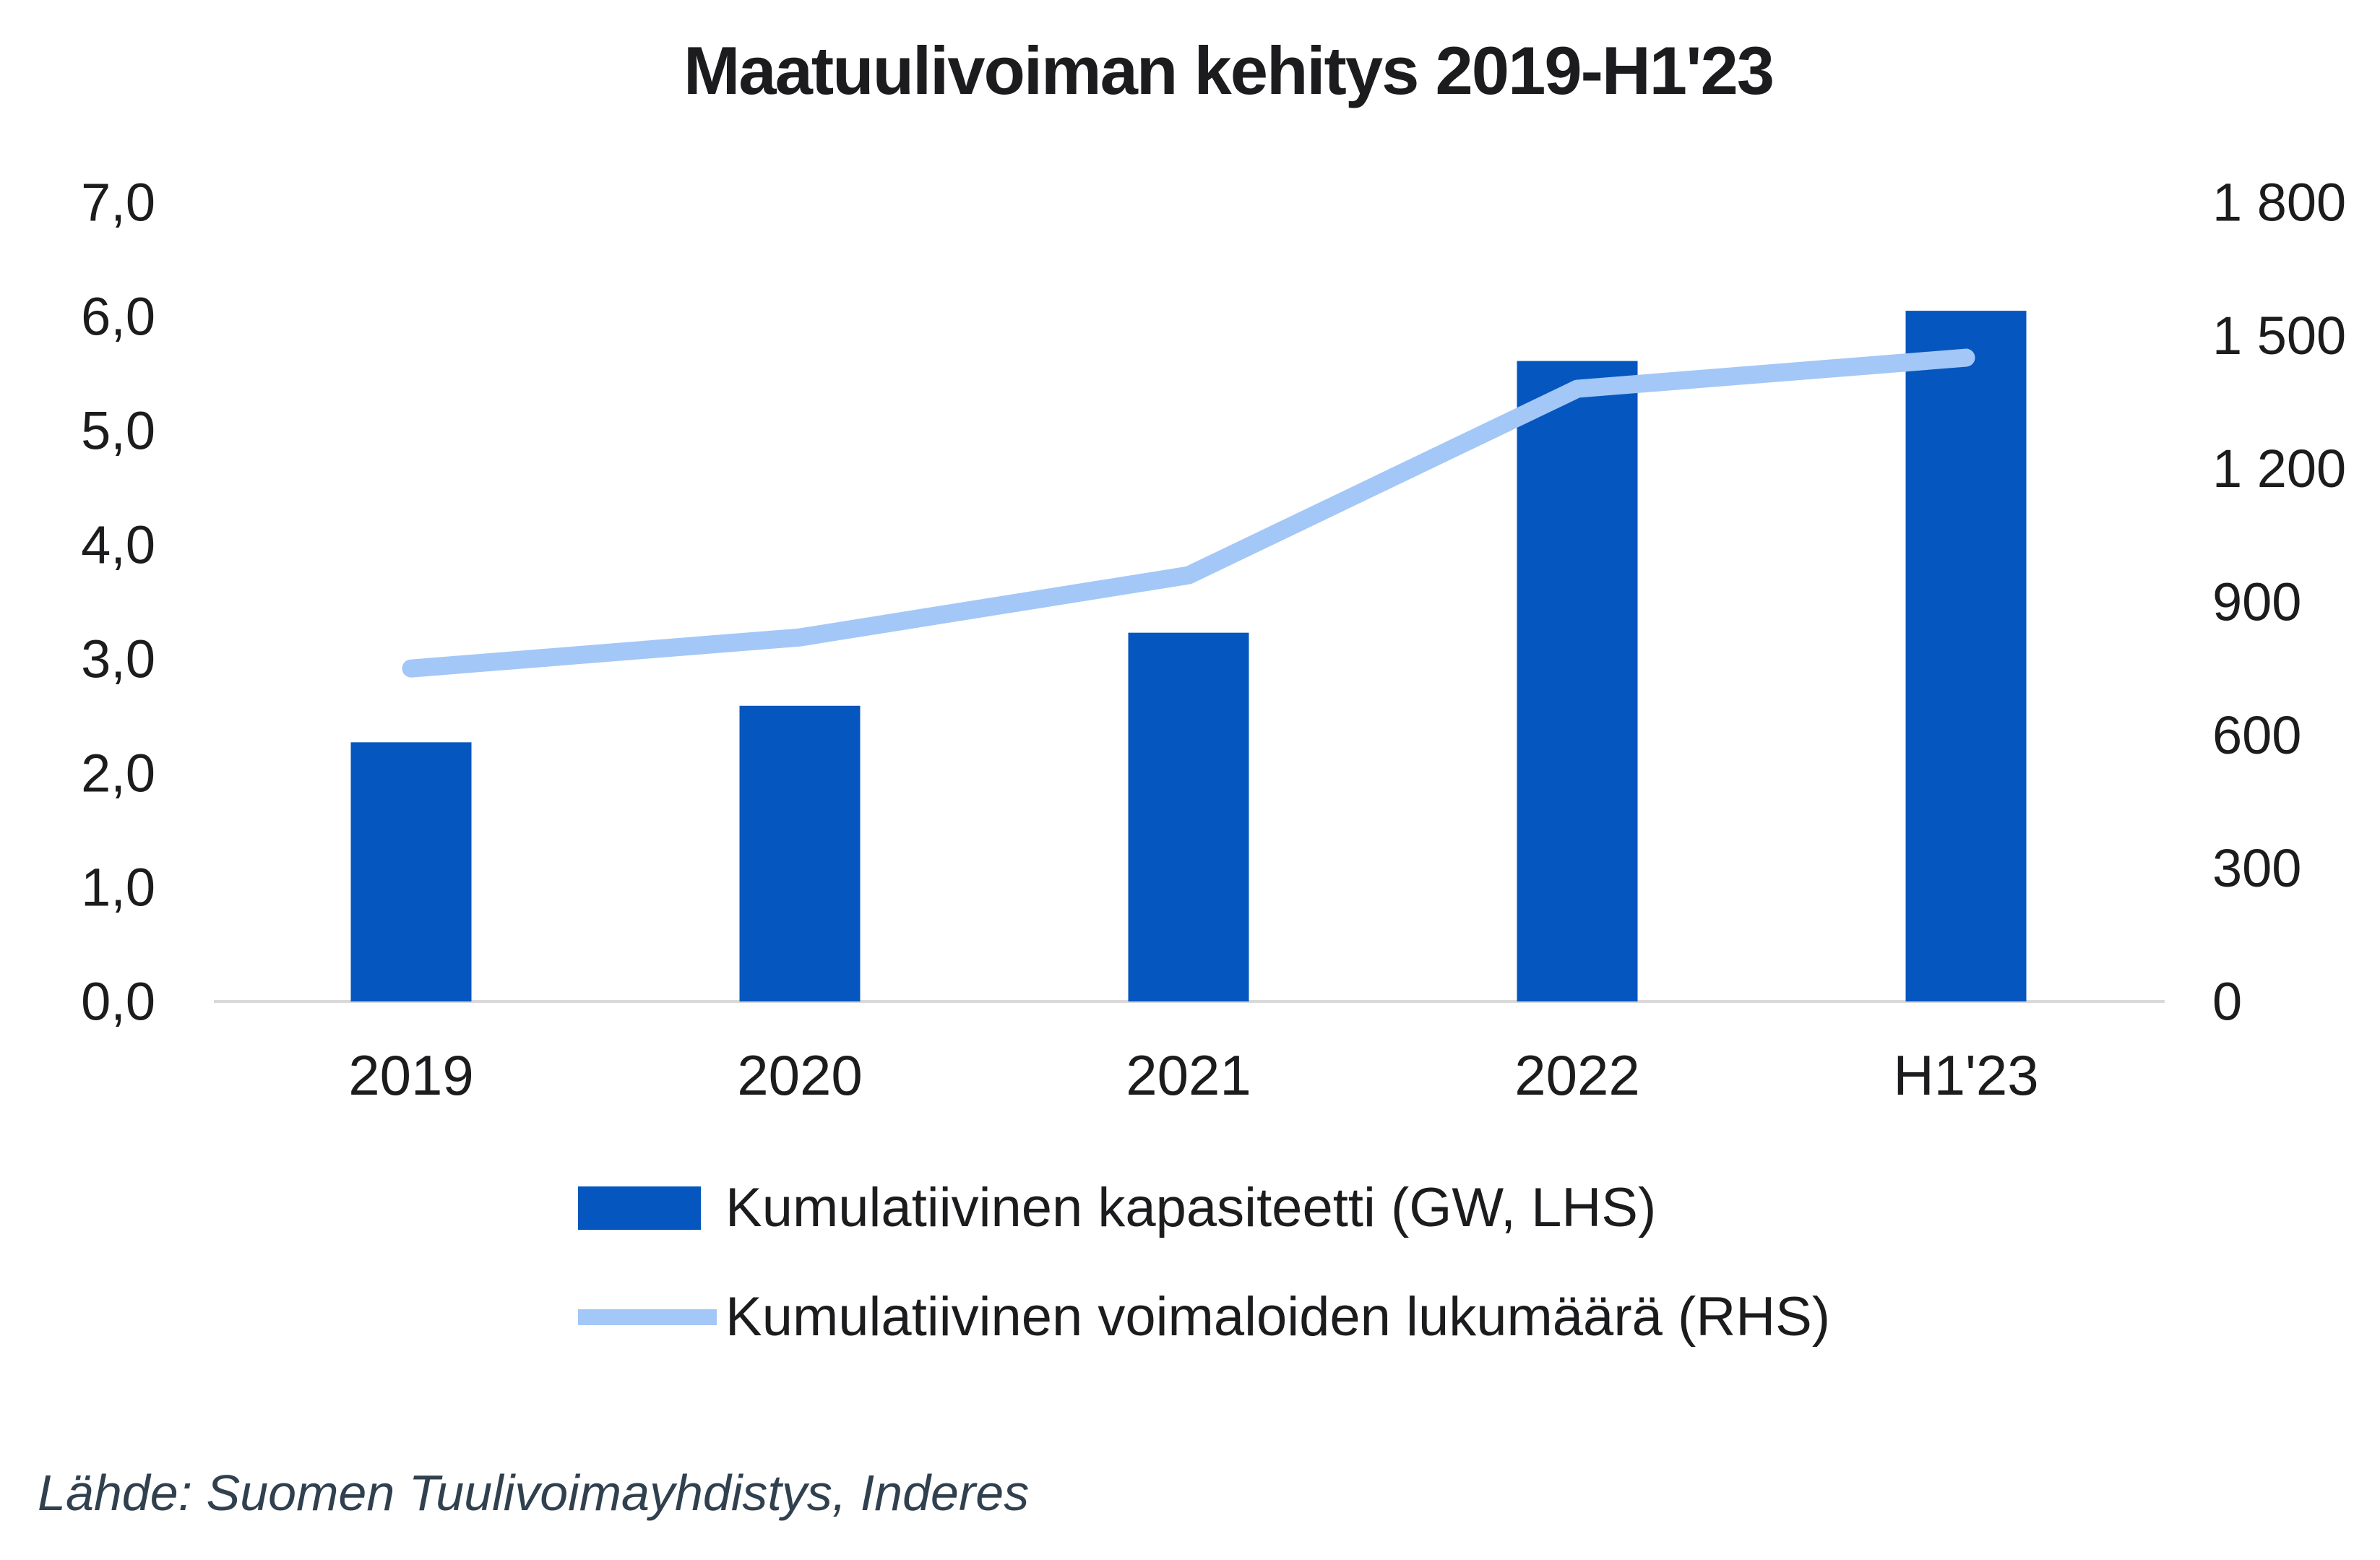 The image size is (2380, 1560). I want to click on left-axis-tick-label: 2,0, so click(118, 773).